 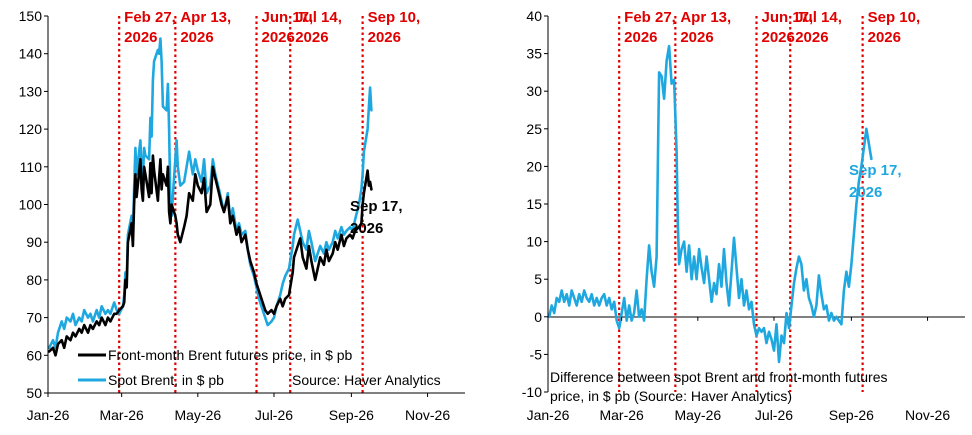 I want to click on y-tick-label-6: 20, so click(x=534, y=166).